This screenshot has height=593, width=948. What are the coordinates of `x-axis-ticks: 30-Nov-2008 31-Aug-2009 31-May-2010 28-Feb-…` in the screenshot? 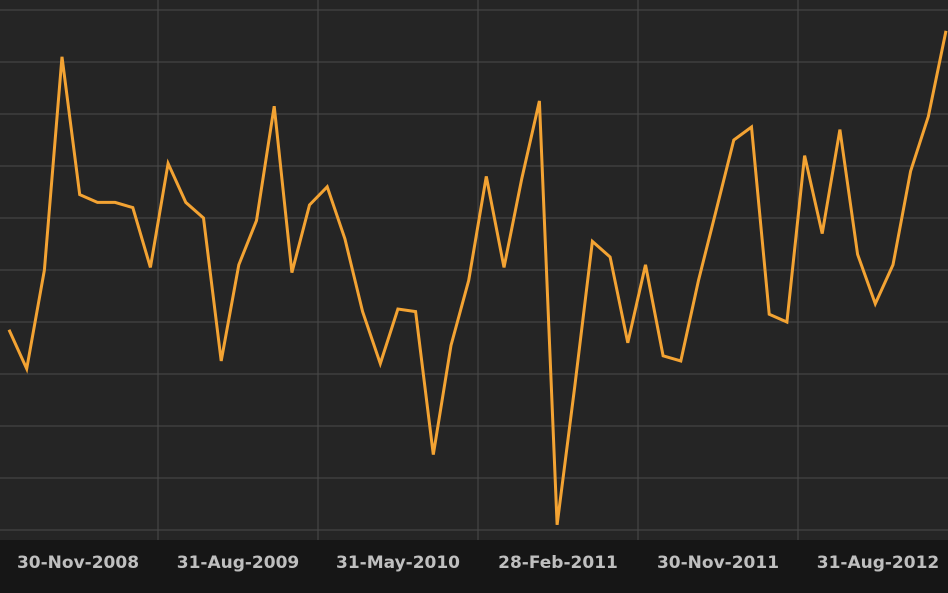 It's located at (478, 563).